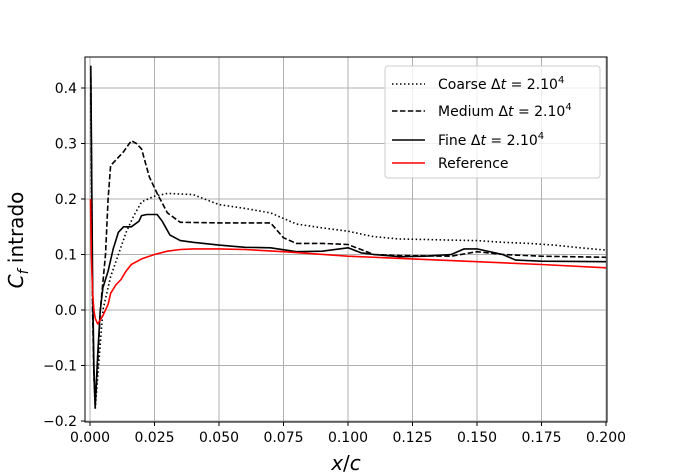 The height and width of the screenshot is (476, 676). What do you see at coordinates (348, 438) in the screenshot?
I see `x-tick-label: 0.100` at bounding box center [348, 438].